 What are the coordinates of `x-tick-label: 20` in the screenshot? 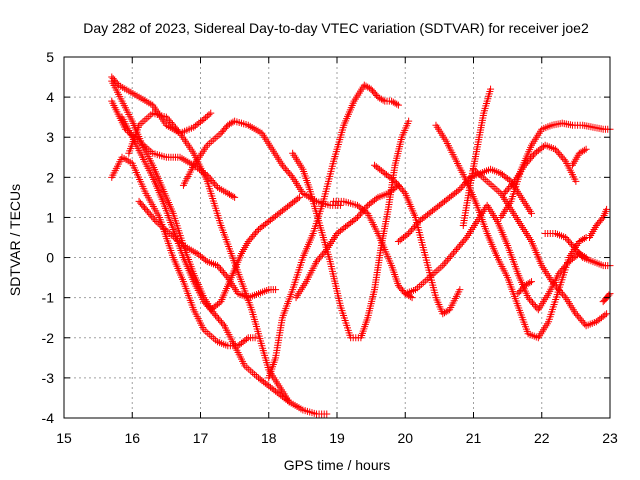 It's located at (405, 438).